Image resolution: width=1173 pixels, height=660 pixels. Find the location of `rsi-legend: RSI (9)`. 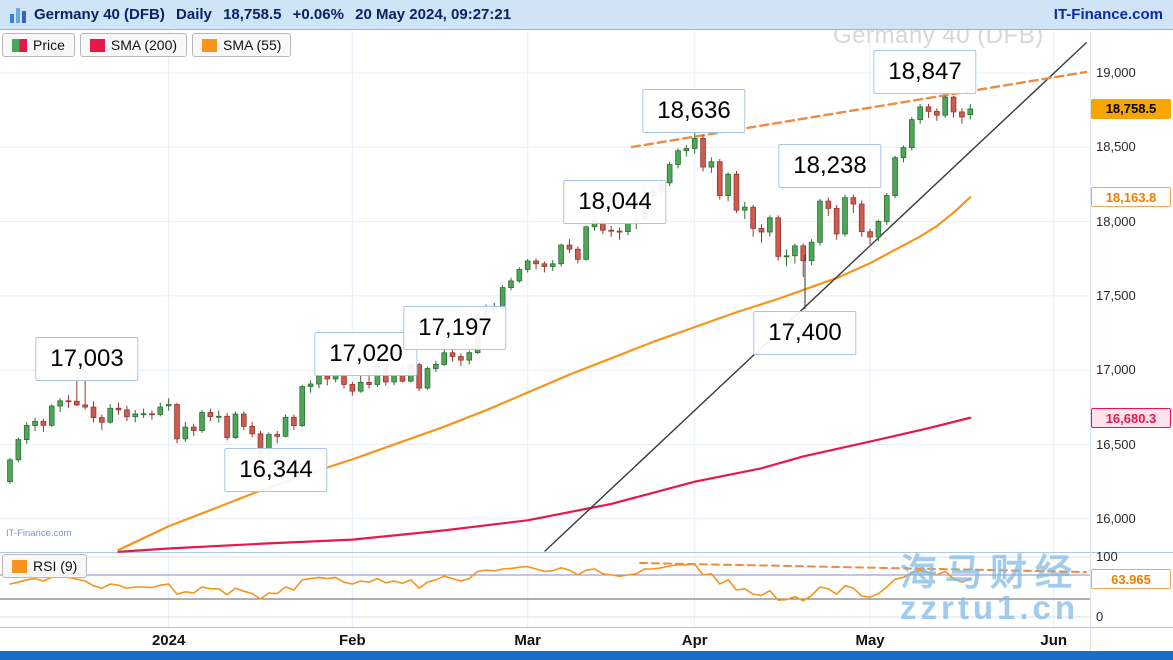

rsi-legend: RSI (9) is located at coordinates (45, 566).